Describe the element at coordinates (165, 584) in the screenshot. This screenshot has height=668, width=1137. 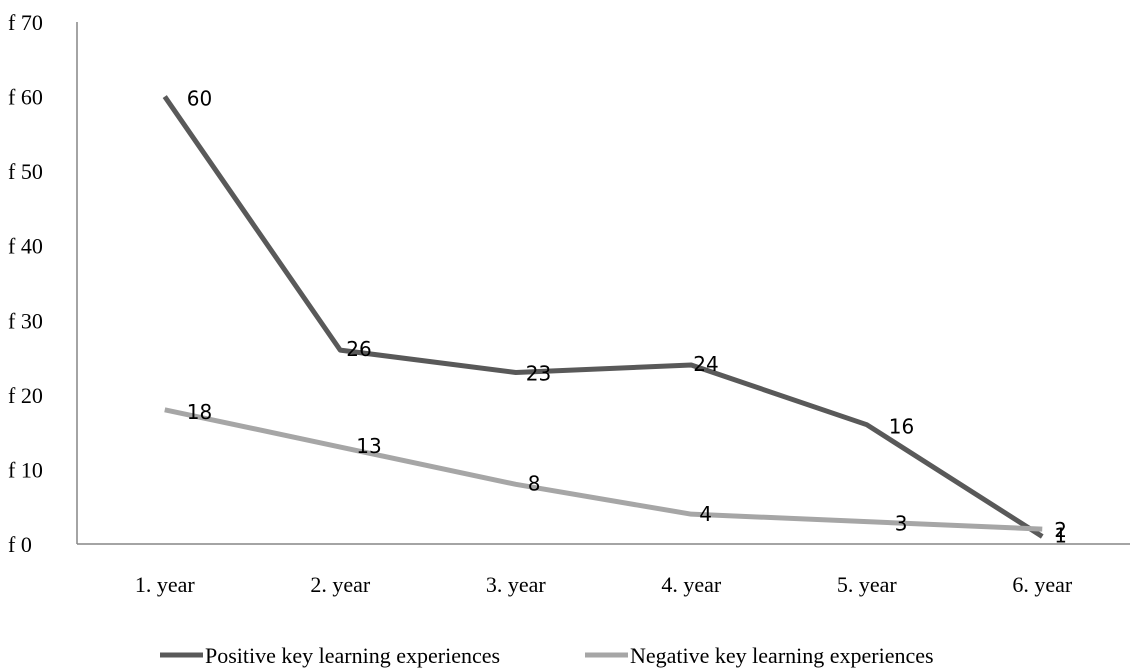
I see `x-tick-label: 1. year` at that location.